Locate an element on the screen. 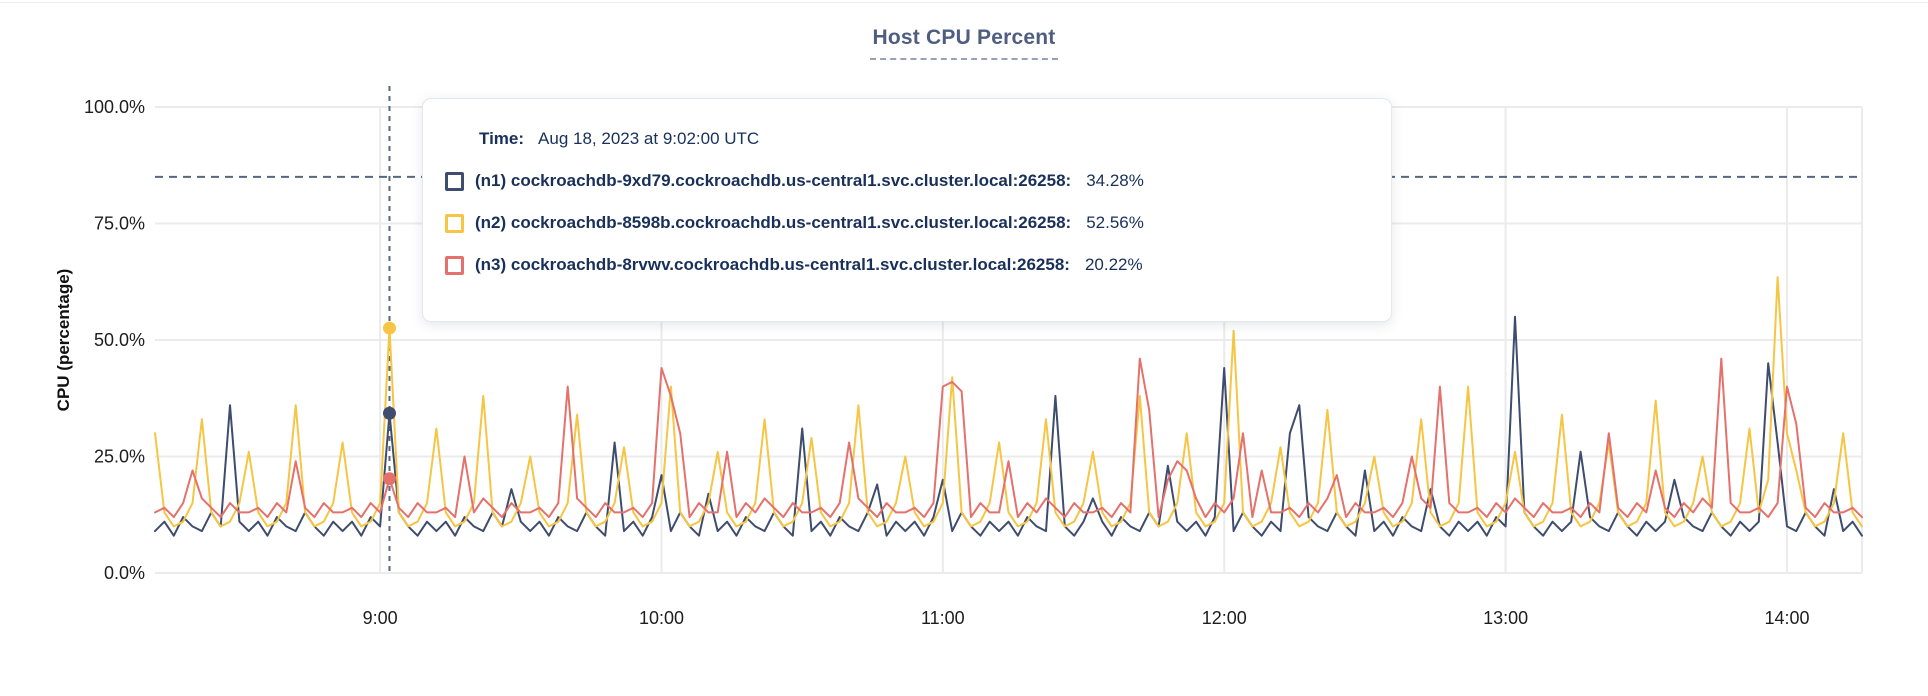 This screenshot has height=696, width=1928. hover-dot-n3 is located at coordinates (389, 479).